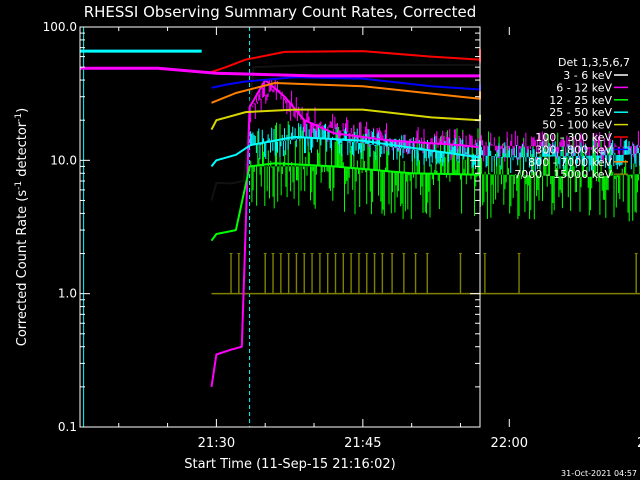 Image resolution: width=640 pixels, height=480 pixels. Describe the element at coordinates (216, 443) in the screenshot. I see `x-tick-label: 21:30` at that location.